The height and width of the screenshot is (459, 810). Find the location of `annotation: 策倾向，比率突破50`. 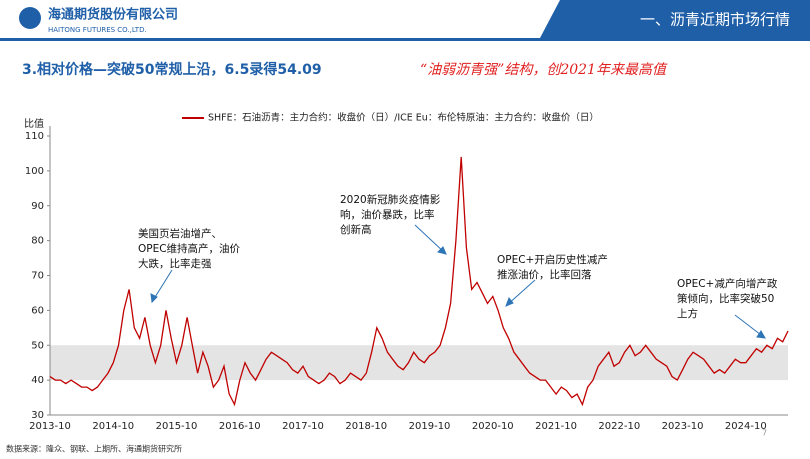

annotation: 策倾向，比率突破50 is located at coordinates (725, 298).